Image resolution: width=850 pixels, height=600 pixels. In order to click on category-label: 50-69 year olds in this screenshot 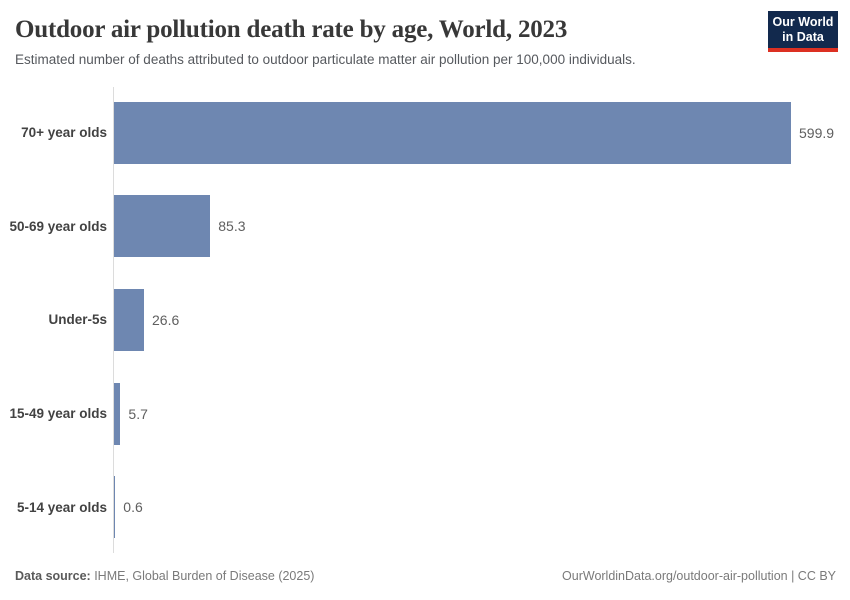, I will do `click(58, 226)`.